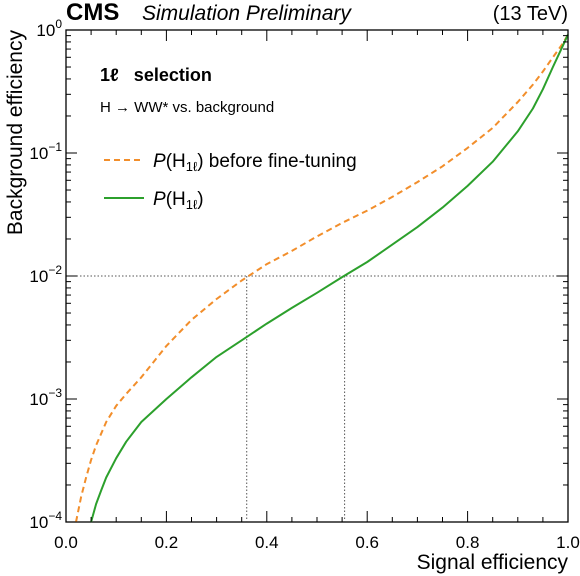  Describe the element at coordinates (49, 28) in the screenshot. I see `y-tick-label: 10⁰` at that location.